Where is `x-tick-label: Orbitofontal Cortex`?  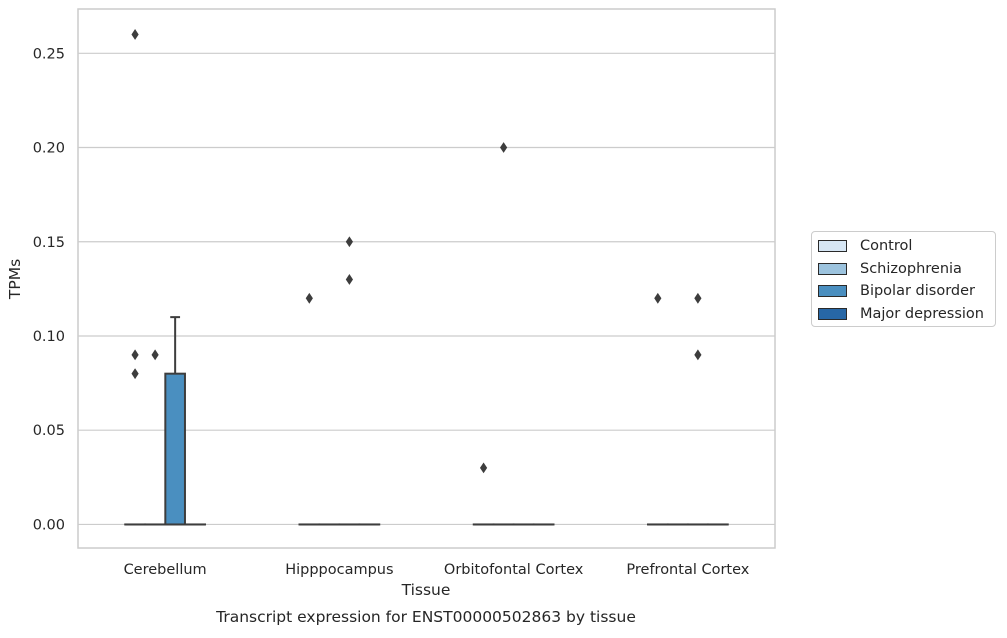
x-tick-label: Orbitofontal Cortex is located at coordinates (514, 570).